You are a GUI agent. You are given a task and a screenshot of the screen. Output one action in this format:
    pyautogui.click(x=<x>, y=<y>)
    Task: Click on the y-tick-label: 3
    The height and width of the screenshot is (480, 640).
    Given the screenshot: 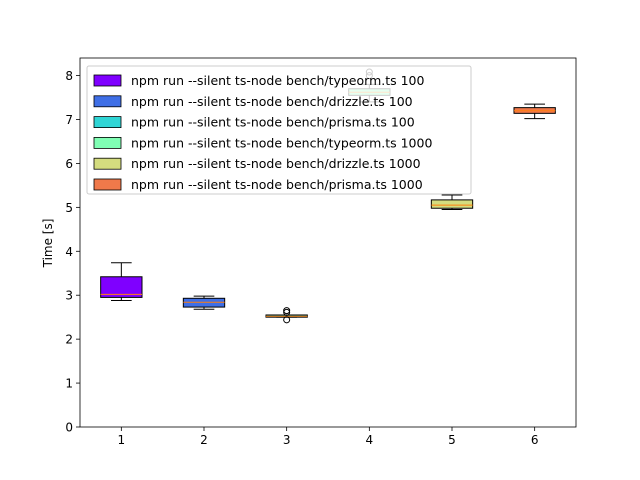 What is the action you would take?
    pyautogui.click(x=69, y=296)
    